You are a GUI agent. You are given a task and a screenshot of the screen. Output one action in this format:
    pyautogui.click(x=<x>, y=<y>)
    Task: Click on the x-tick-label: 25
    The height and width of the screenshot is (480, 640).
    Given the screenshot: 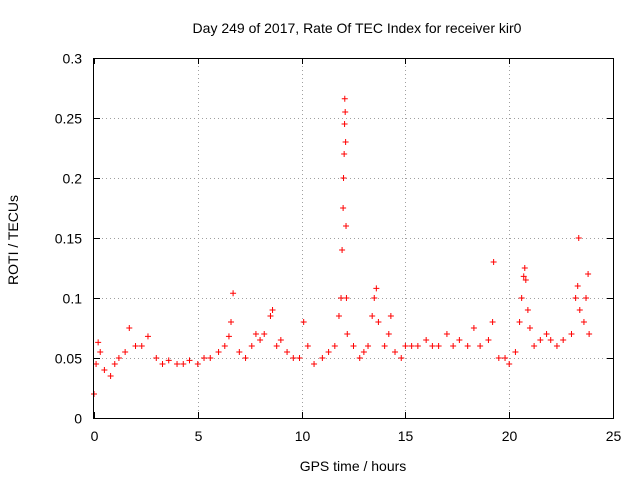 What is the action you would take?
    pyautogui.click(x=614, y=436)
    